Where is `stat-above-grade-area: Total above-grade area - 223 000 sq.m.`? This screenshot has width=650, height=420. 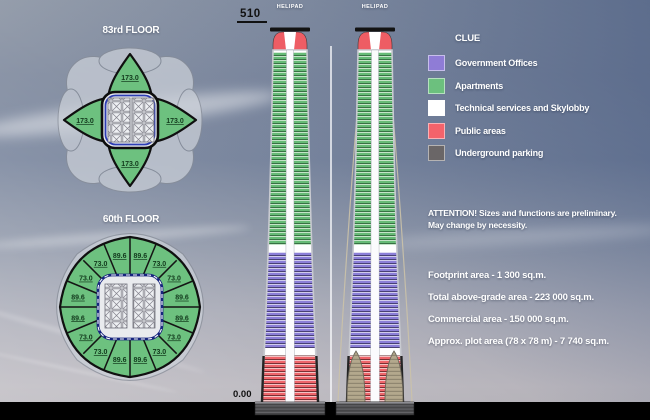 stat-above-grade-area: Total above-grade area - 223 000 sq.m. is located at coordinates (511, 297).